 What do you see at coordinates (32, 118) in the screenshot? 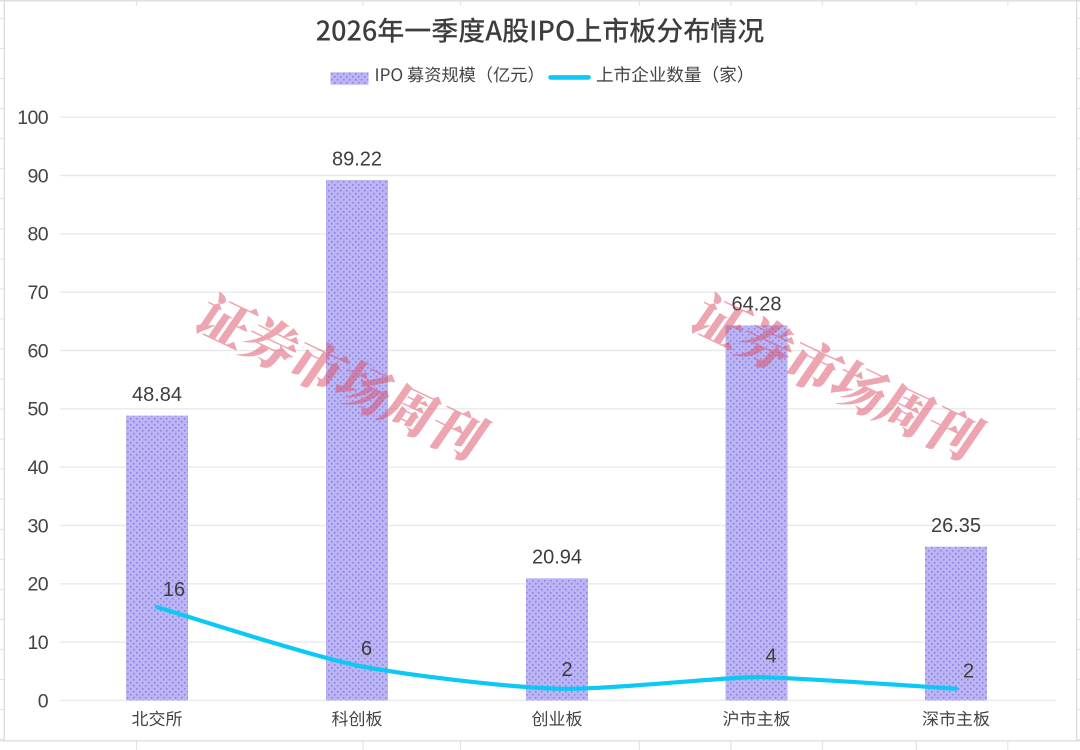
I see `svg-text: 100` at bounding box center [32, 118].